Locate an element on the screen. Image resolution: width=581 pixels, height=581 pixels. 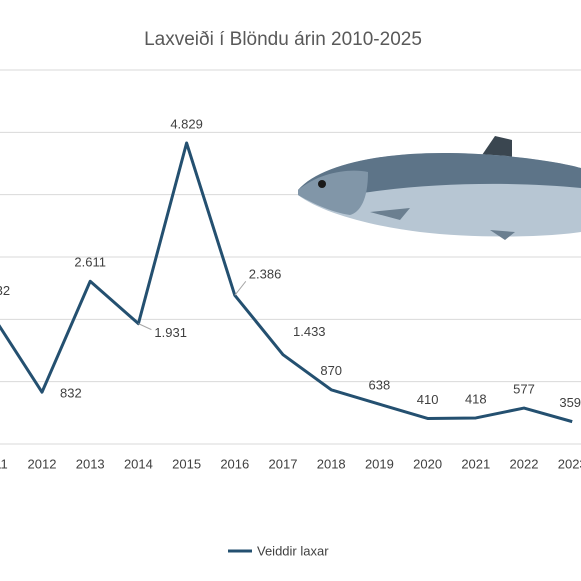
data-label: 577 is located at coordinates (524, 388).